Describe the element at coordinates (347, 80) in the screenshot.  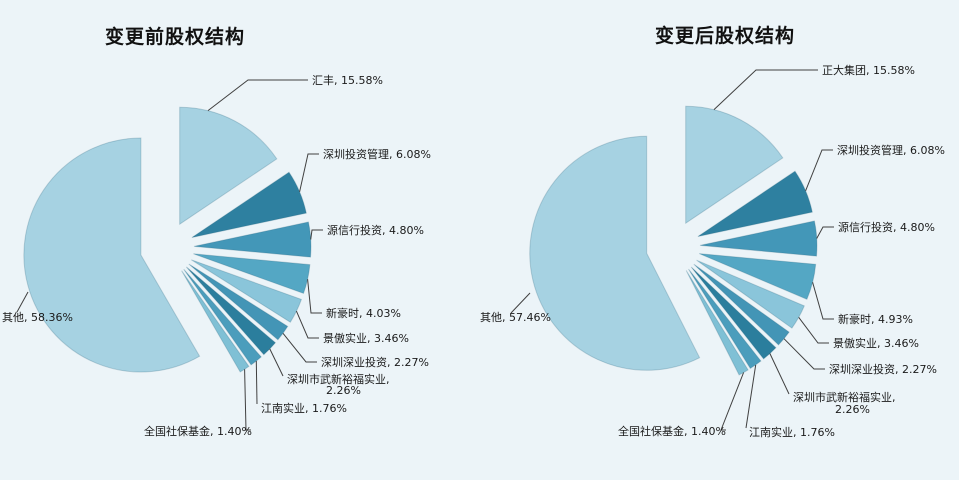
I see `slice-label: 汇丰, 15.58%` at that location.